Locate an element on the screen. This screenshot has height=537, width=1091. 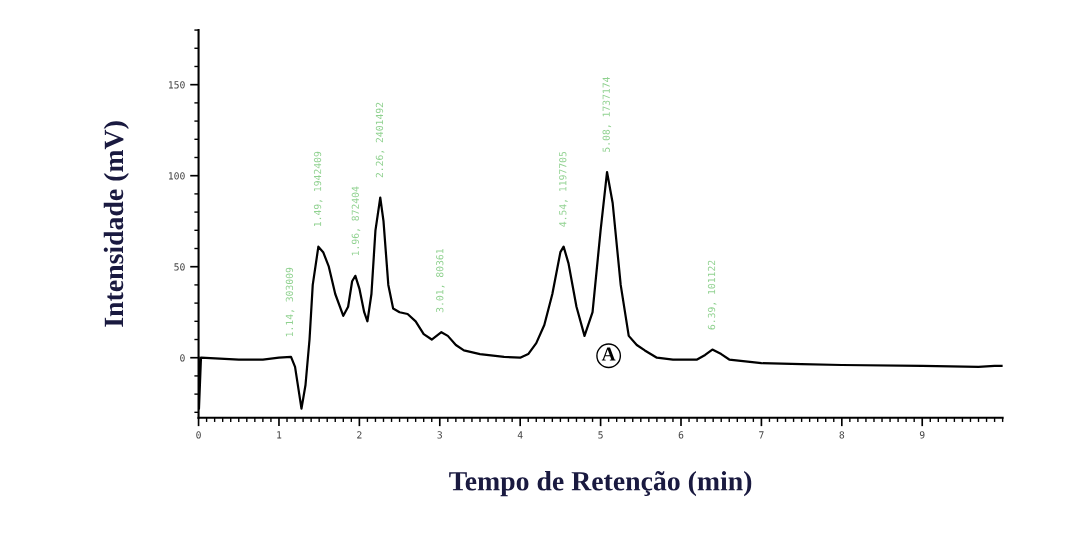
y-tick-label: 50 is located at coordinates (179, 267).